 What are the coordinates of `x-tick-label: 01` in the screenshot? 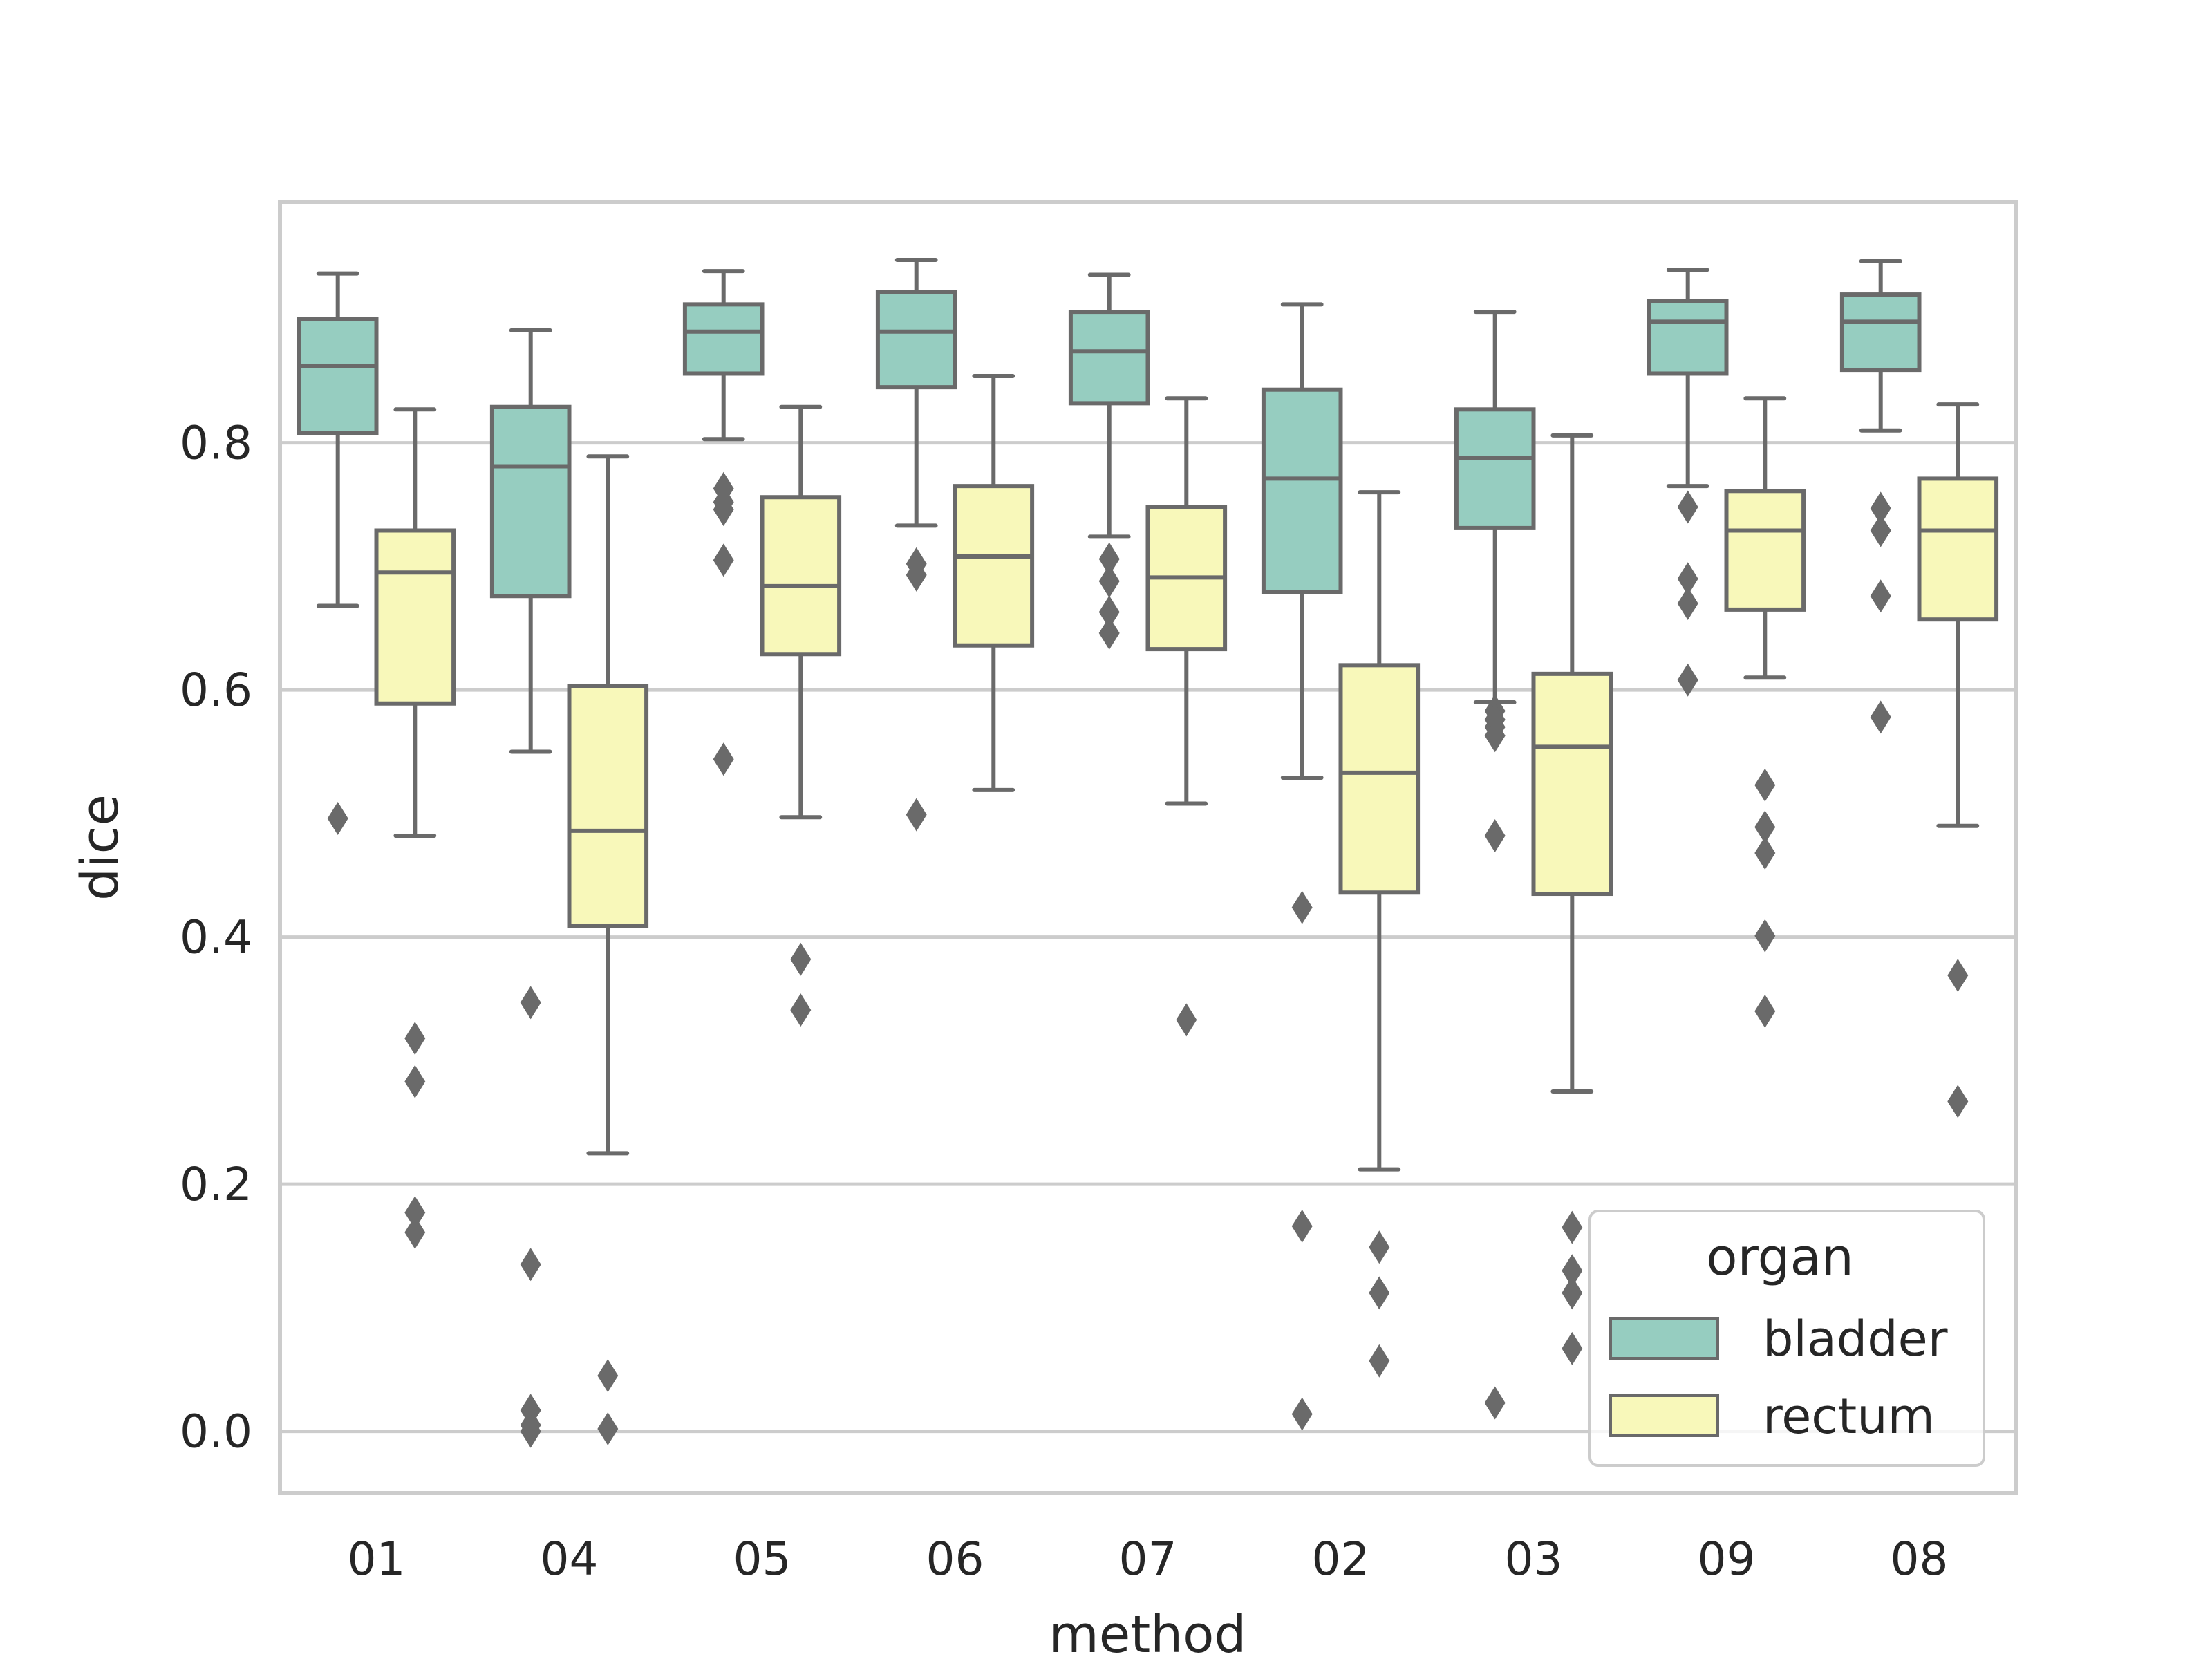 It's located at (377, 1559).